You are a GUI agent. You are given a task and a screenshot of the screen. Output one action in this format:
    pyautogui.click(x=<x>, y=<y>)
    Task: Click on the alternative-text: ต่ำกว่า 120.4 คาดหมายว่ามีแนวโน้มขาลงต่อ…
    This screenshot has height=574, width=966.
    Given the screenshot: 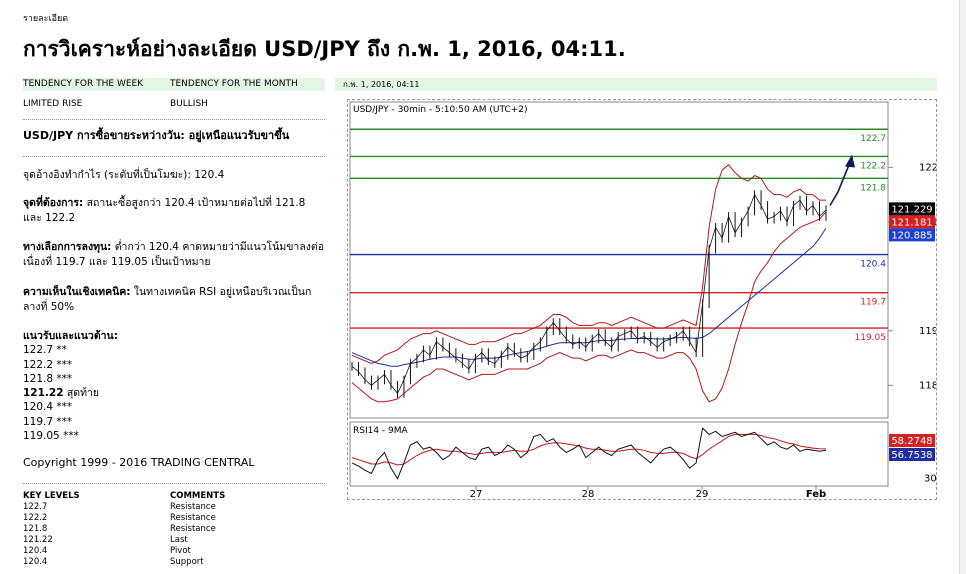 What is the action you would take?
    pyautogui.click(x=174, y=254)
    